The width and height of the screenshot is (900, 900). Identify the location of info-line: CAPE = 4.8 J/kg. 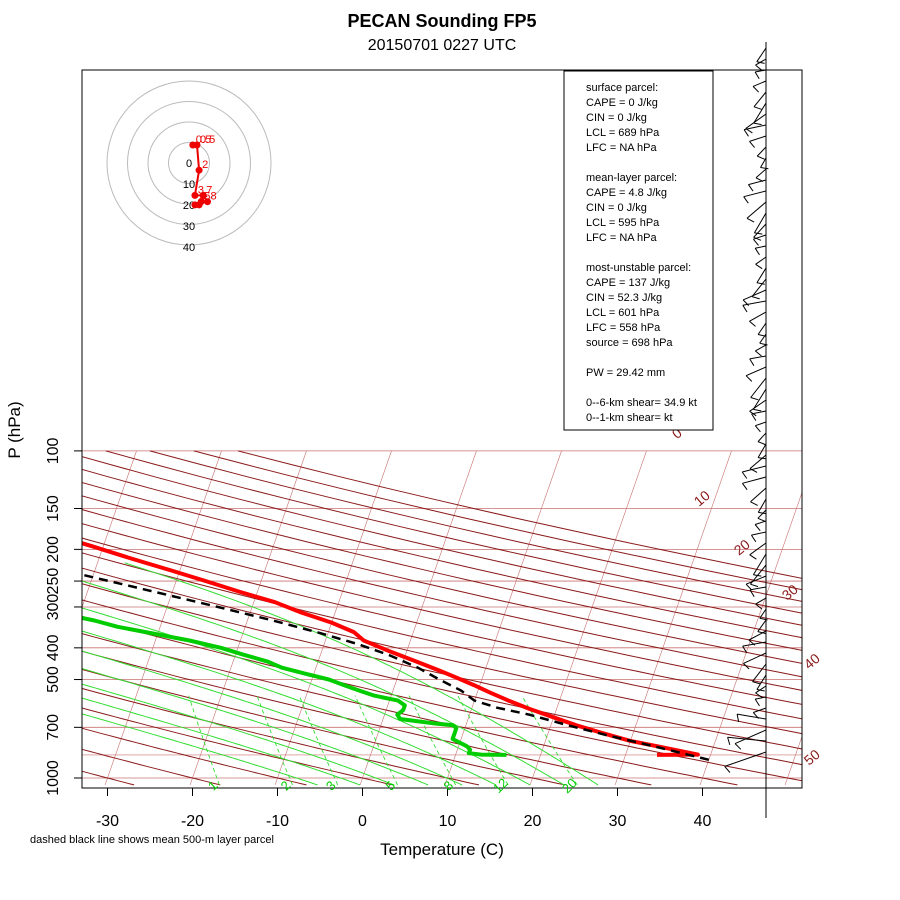
(626, 193).